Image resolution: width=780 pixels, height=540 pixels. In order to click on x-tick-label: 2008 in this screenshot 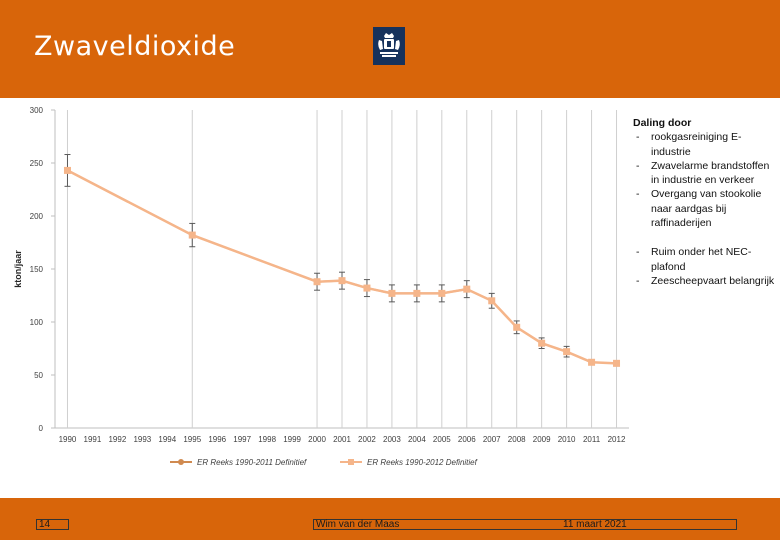, I will do `click(517, 439)`.